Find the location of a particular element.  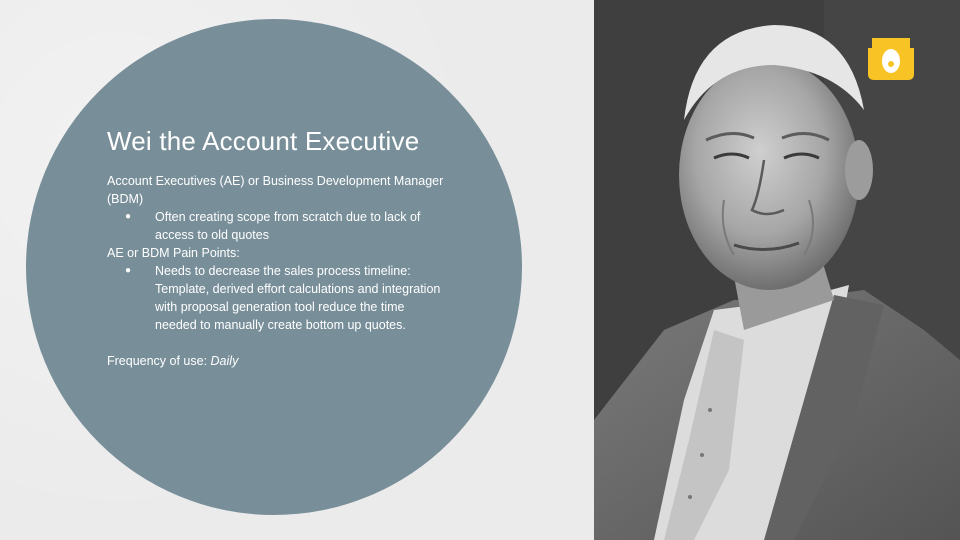

frequency-value: Daily is located at coordinates (224, 361).